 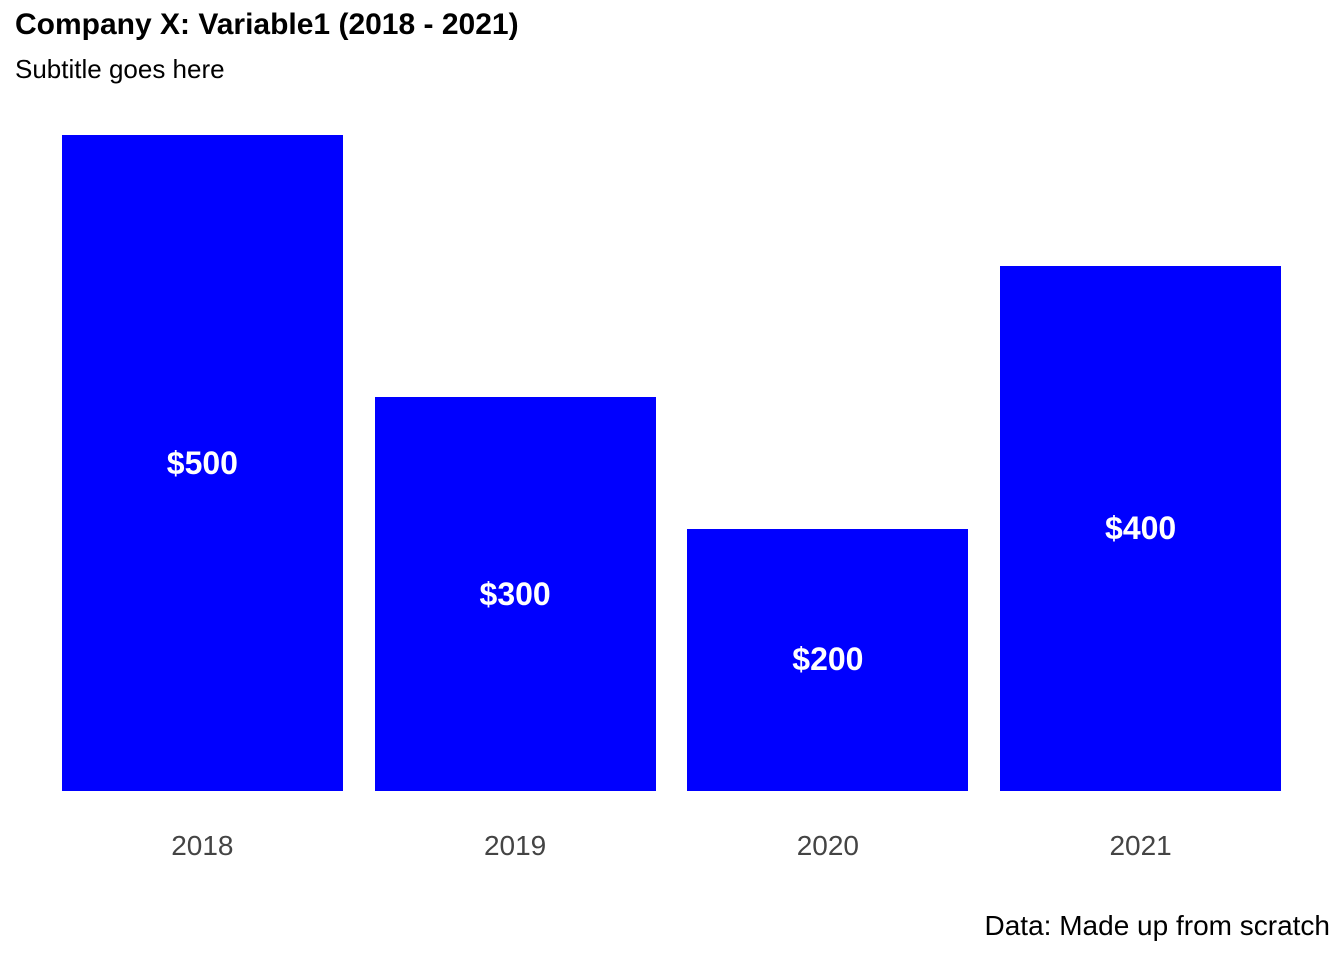 What do you see at coordinates (828, 845) in the screenshot?
I see `x-axis-label-2020: 2020` at bounding box center [828, 845].